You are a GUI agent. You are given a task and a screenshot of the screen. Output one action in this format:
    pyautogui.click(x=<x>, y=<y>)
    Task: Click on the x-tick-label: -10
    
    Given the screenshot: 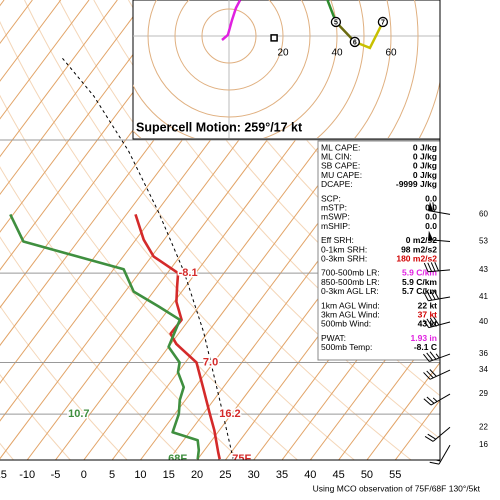 What is the action you would take?
    pyautogui.click(x=27, y=475)
    